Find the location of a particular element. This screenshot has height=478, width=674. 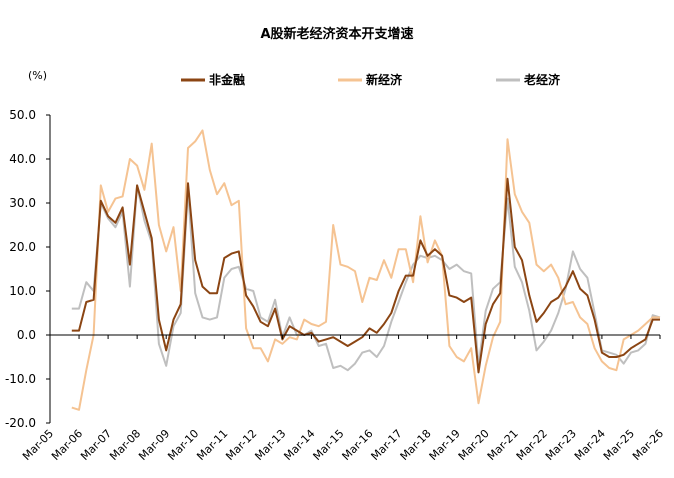

x-tick-label: Mar-16 is located at coordinates (358, 445).